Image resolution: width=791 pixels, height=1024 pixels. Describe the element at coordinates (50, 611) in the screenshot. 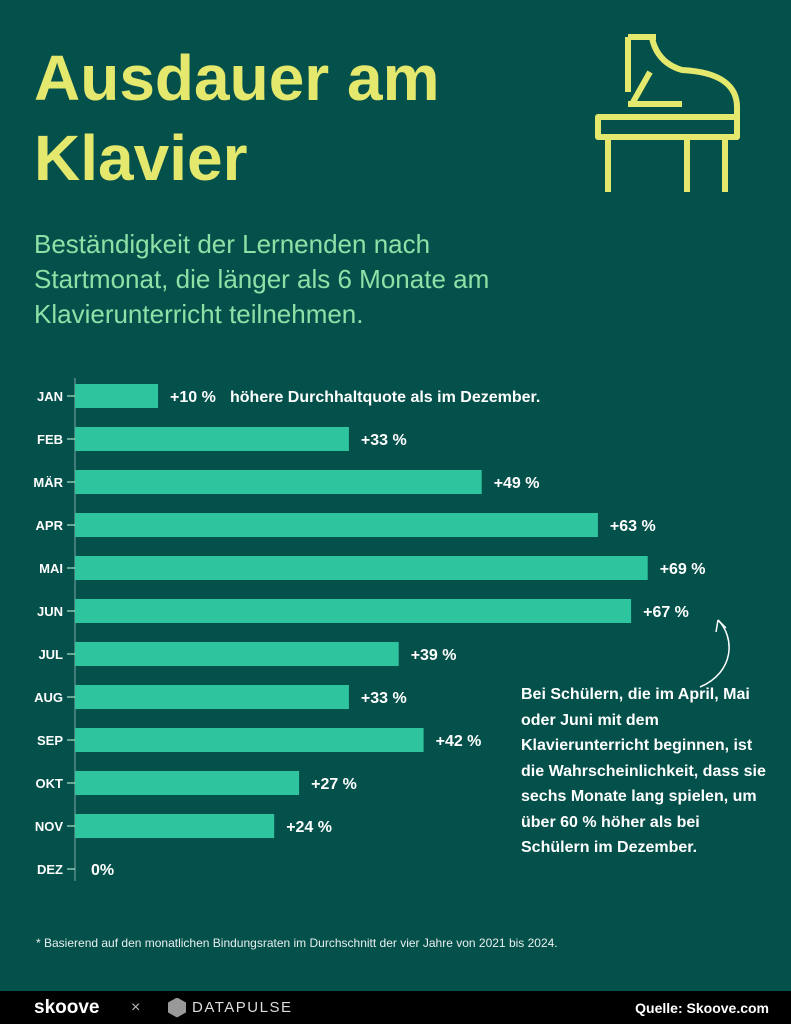

I see `tick-label: JUN` at that location.